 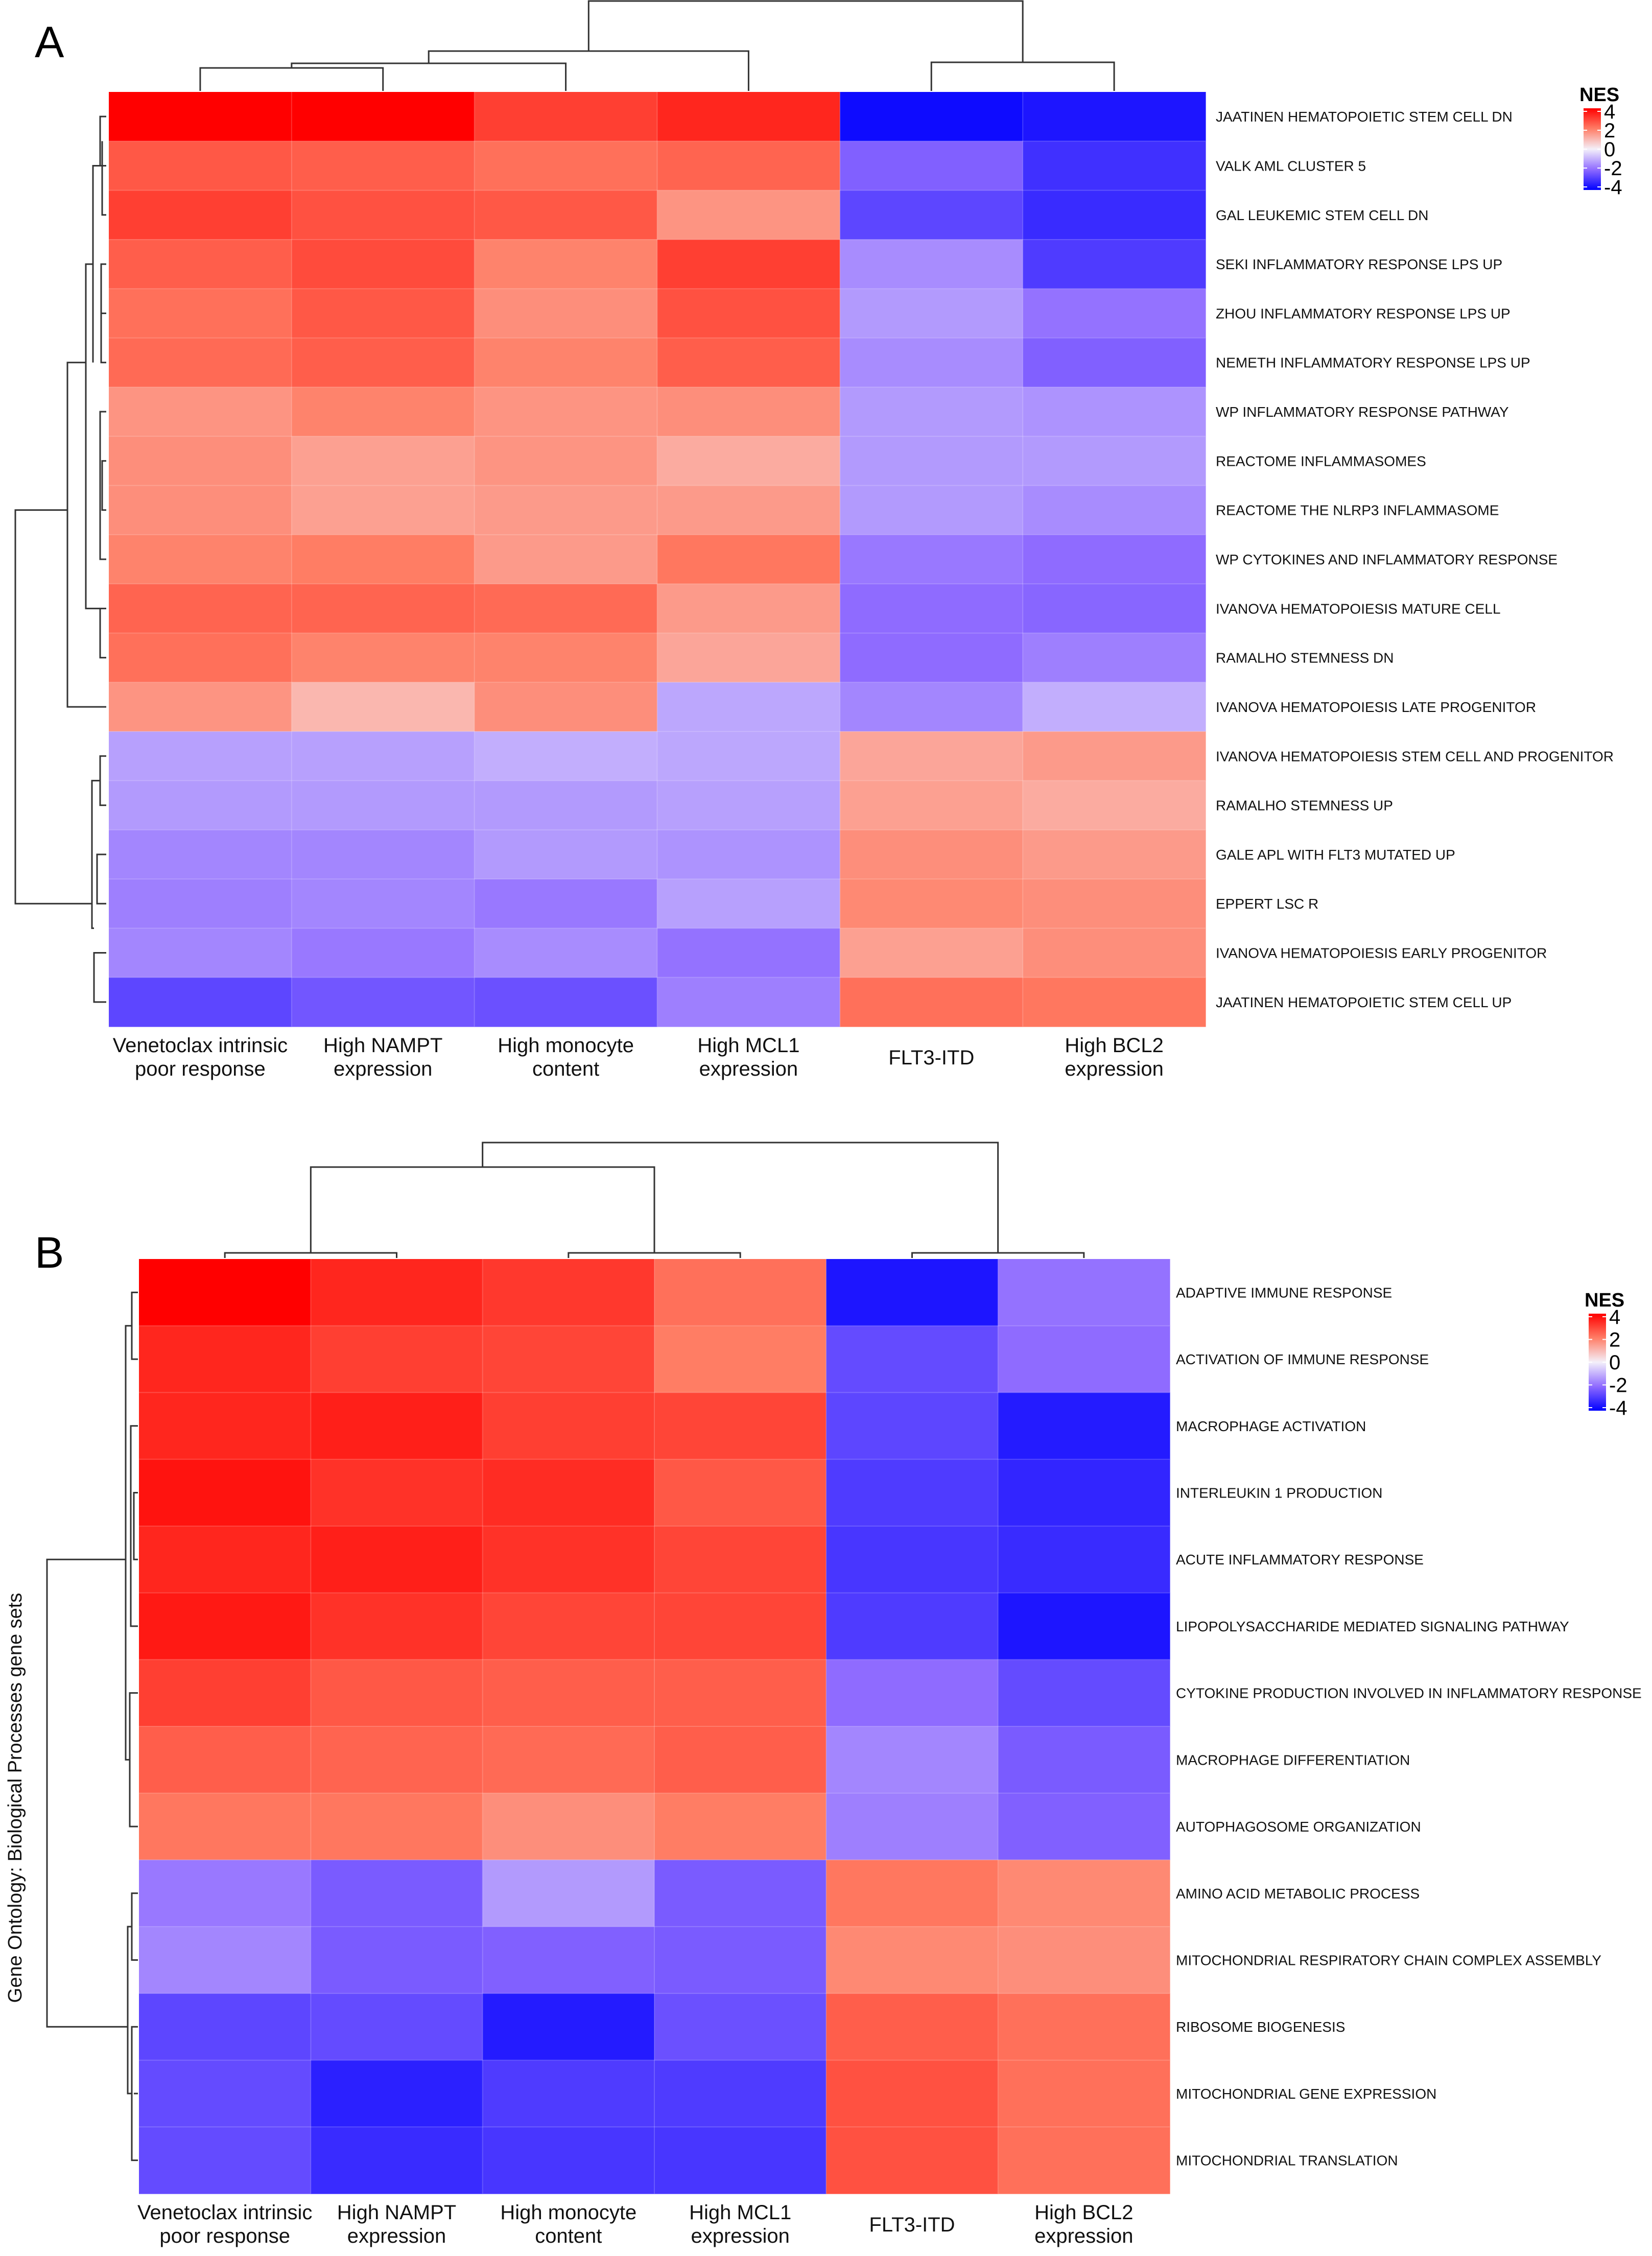 I want to click on legend-tick-label: 4, so click(x=1609, y=112).